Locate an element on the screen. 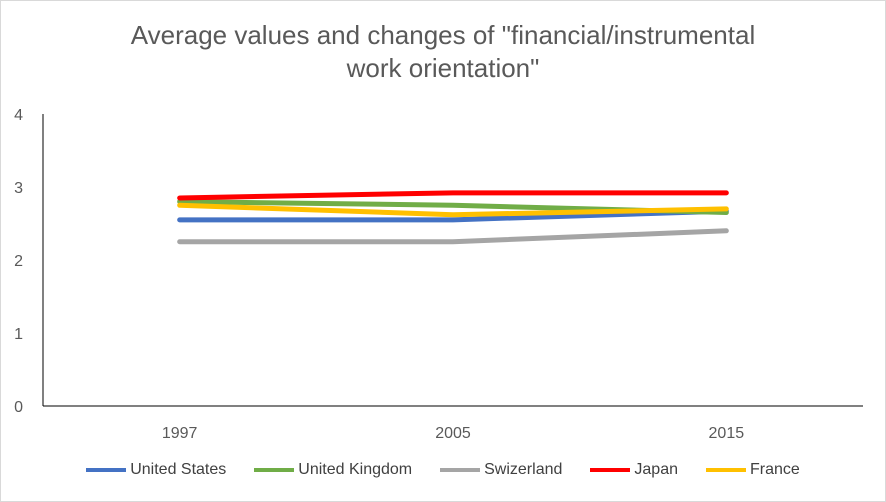  series-line-france is located at coordinates (453, 210).